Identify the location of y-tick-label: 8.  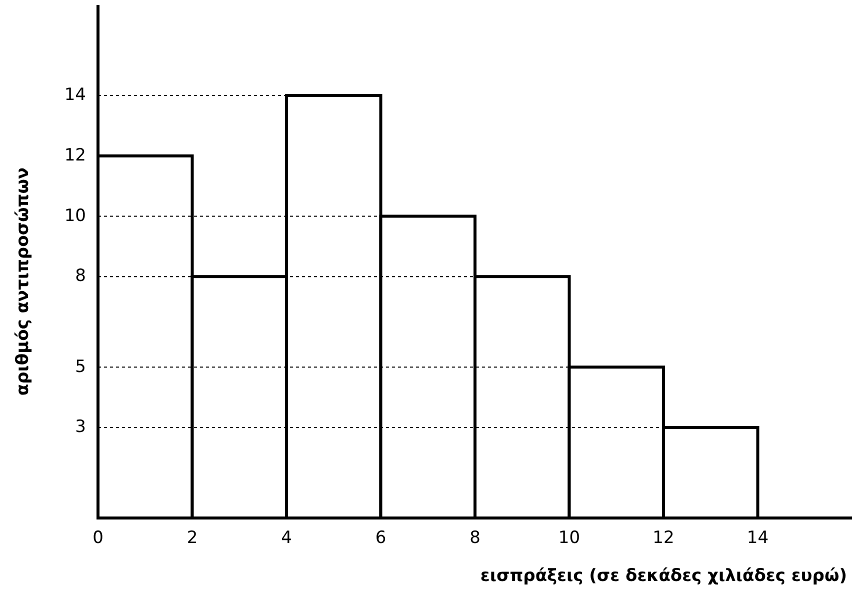
(80, 276).